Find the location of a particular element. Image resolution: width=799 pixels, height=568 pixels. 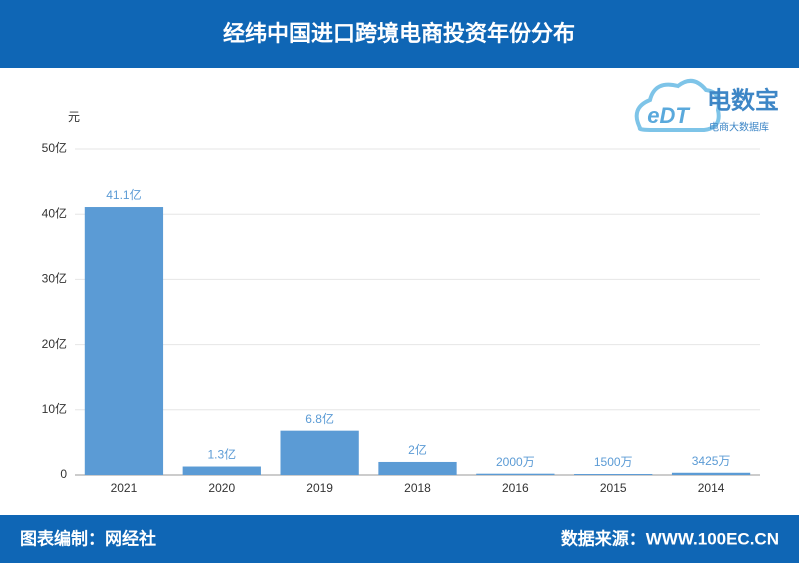

value-label: 2亿 is located at coordinates (417, 449).